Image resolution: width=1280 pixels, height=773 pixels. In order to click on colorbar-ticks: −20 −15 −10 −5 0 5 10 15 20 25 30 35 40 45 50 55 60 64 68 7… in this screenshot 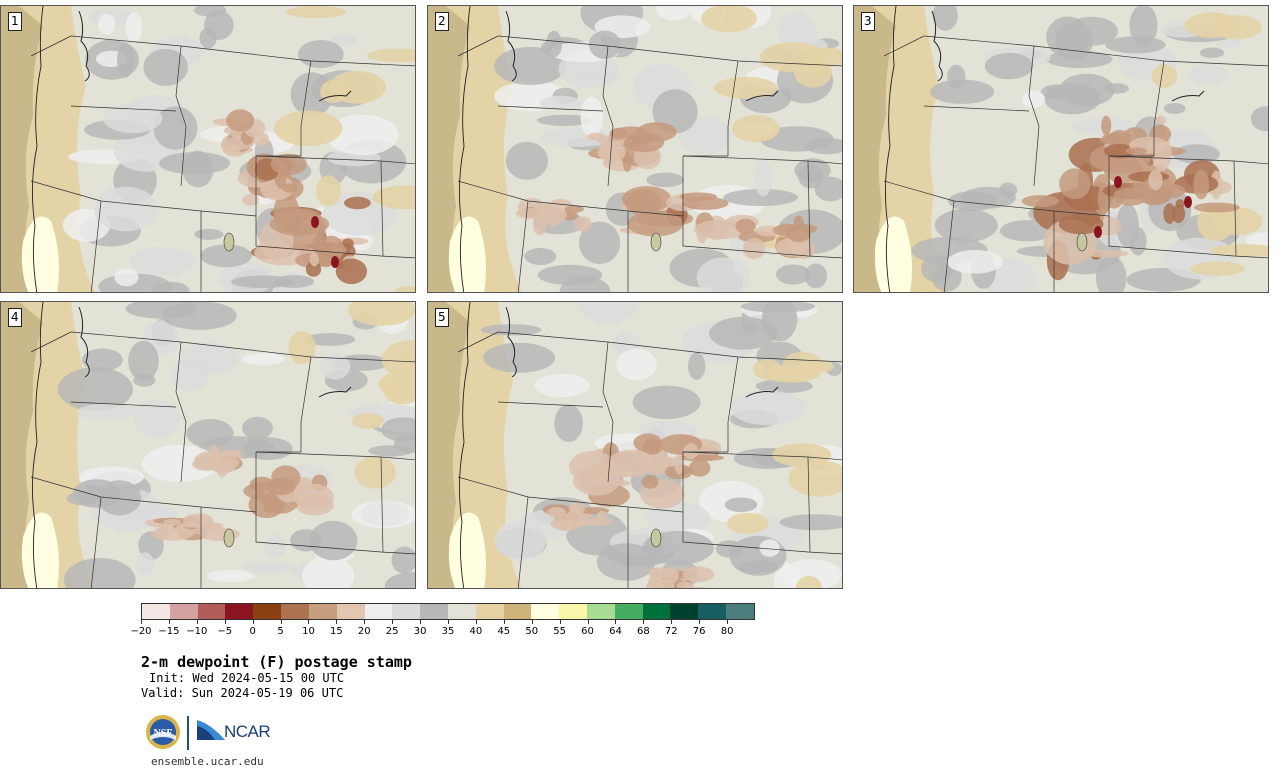, I will do `click(442, 630)`.